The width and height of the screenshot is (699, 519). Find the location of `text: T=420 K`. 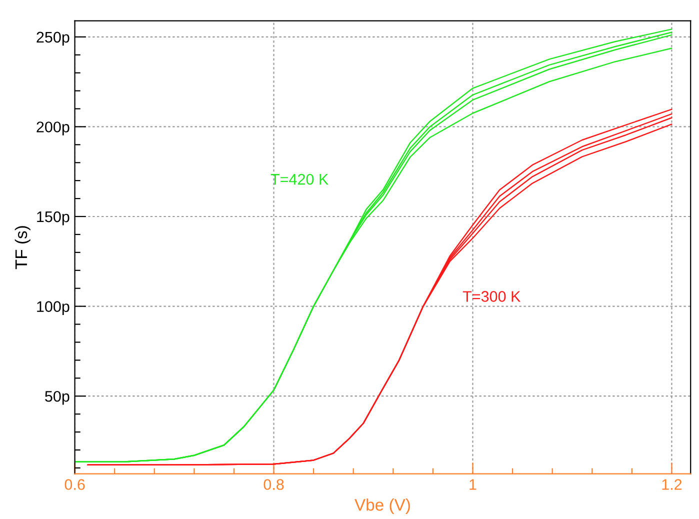

text: T=420 K is located at coordinates (299, 179).